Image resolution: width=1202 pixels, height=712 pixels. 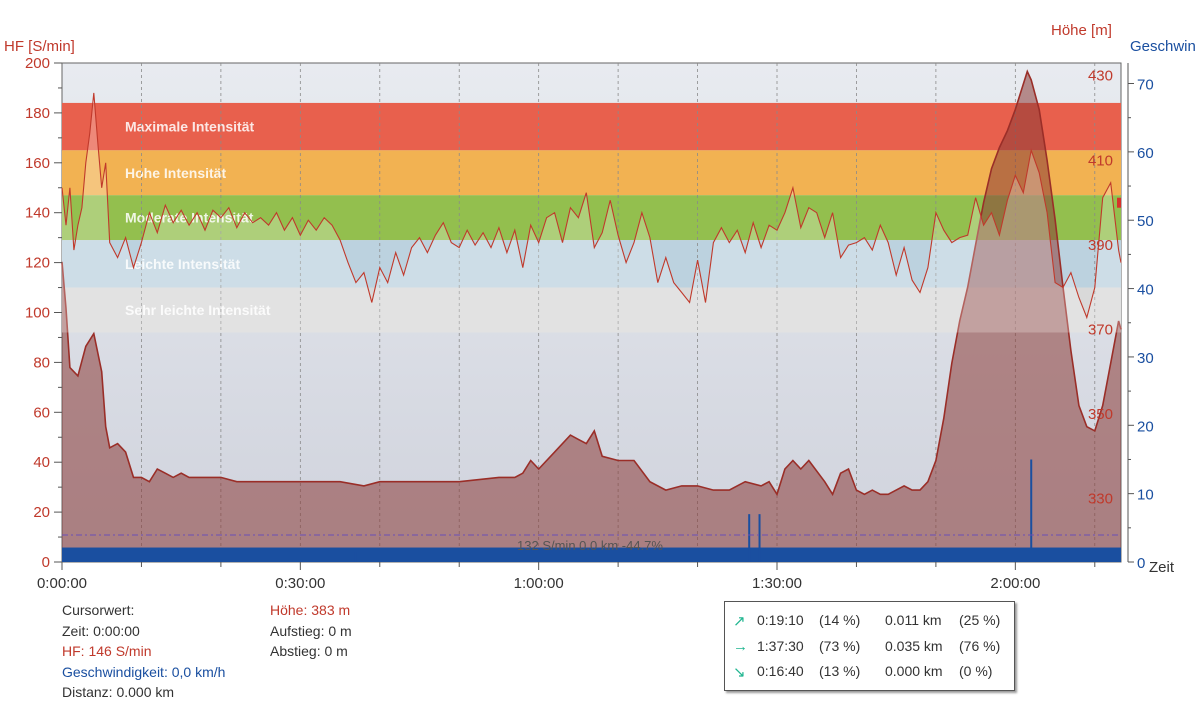 What do you see at coordinates (331, 610) in the screenshot?
I see `hoehe-value: 383 m` at bounding box center [331, 610].